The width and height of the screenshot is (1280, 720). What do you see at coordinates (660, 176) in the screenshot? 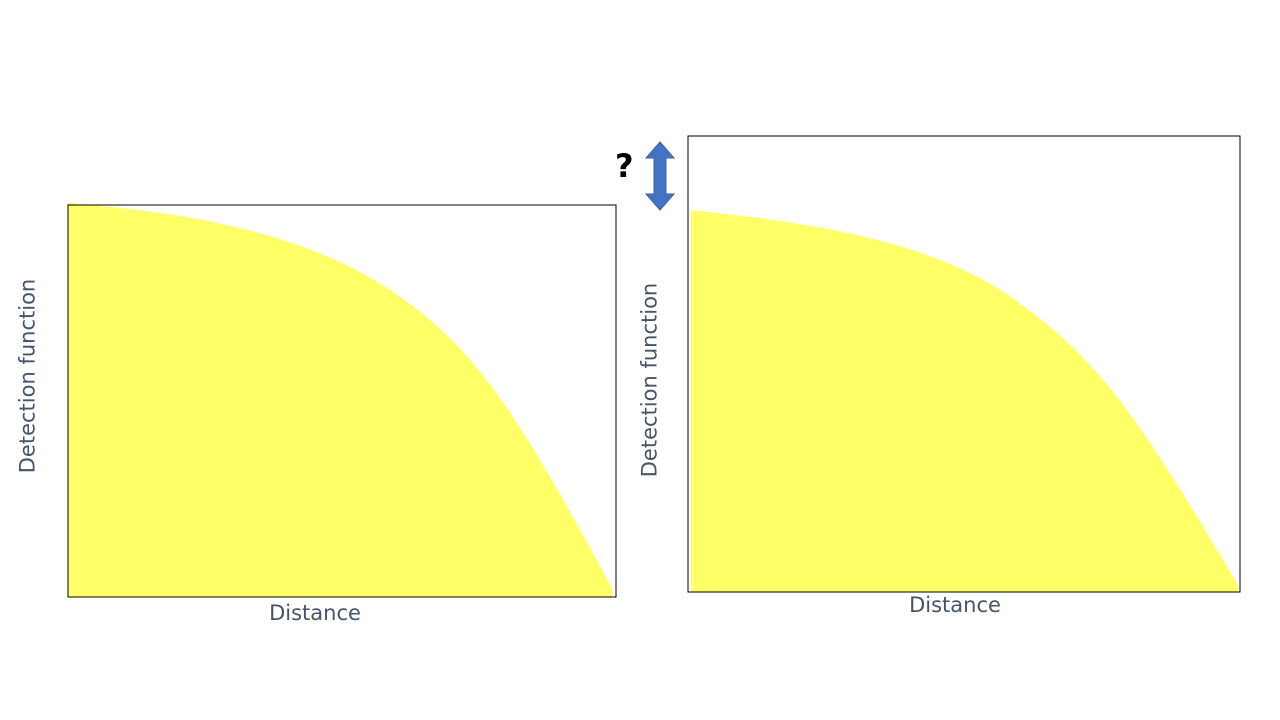
I see `double-vertical-arrow-icon` at bounding box center [660, 176].